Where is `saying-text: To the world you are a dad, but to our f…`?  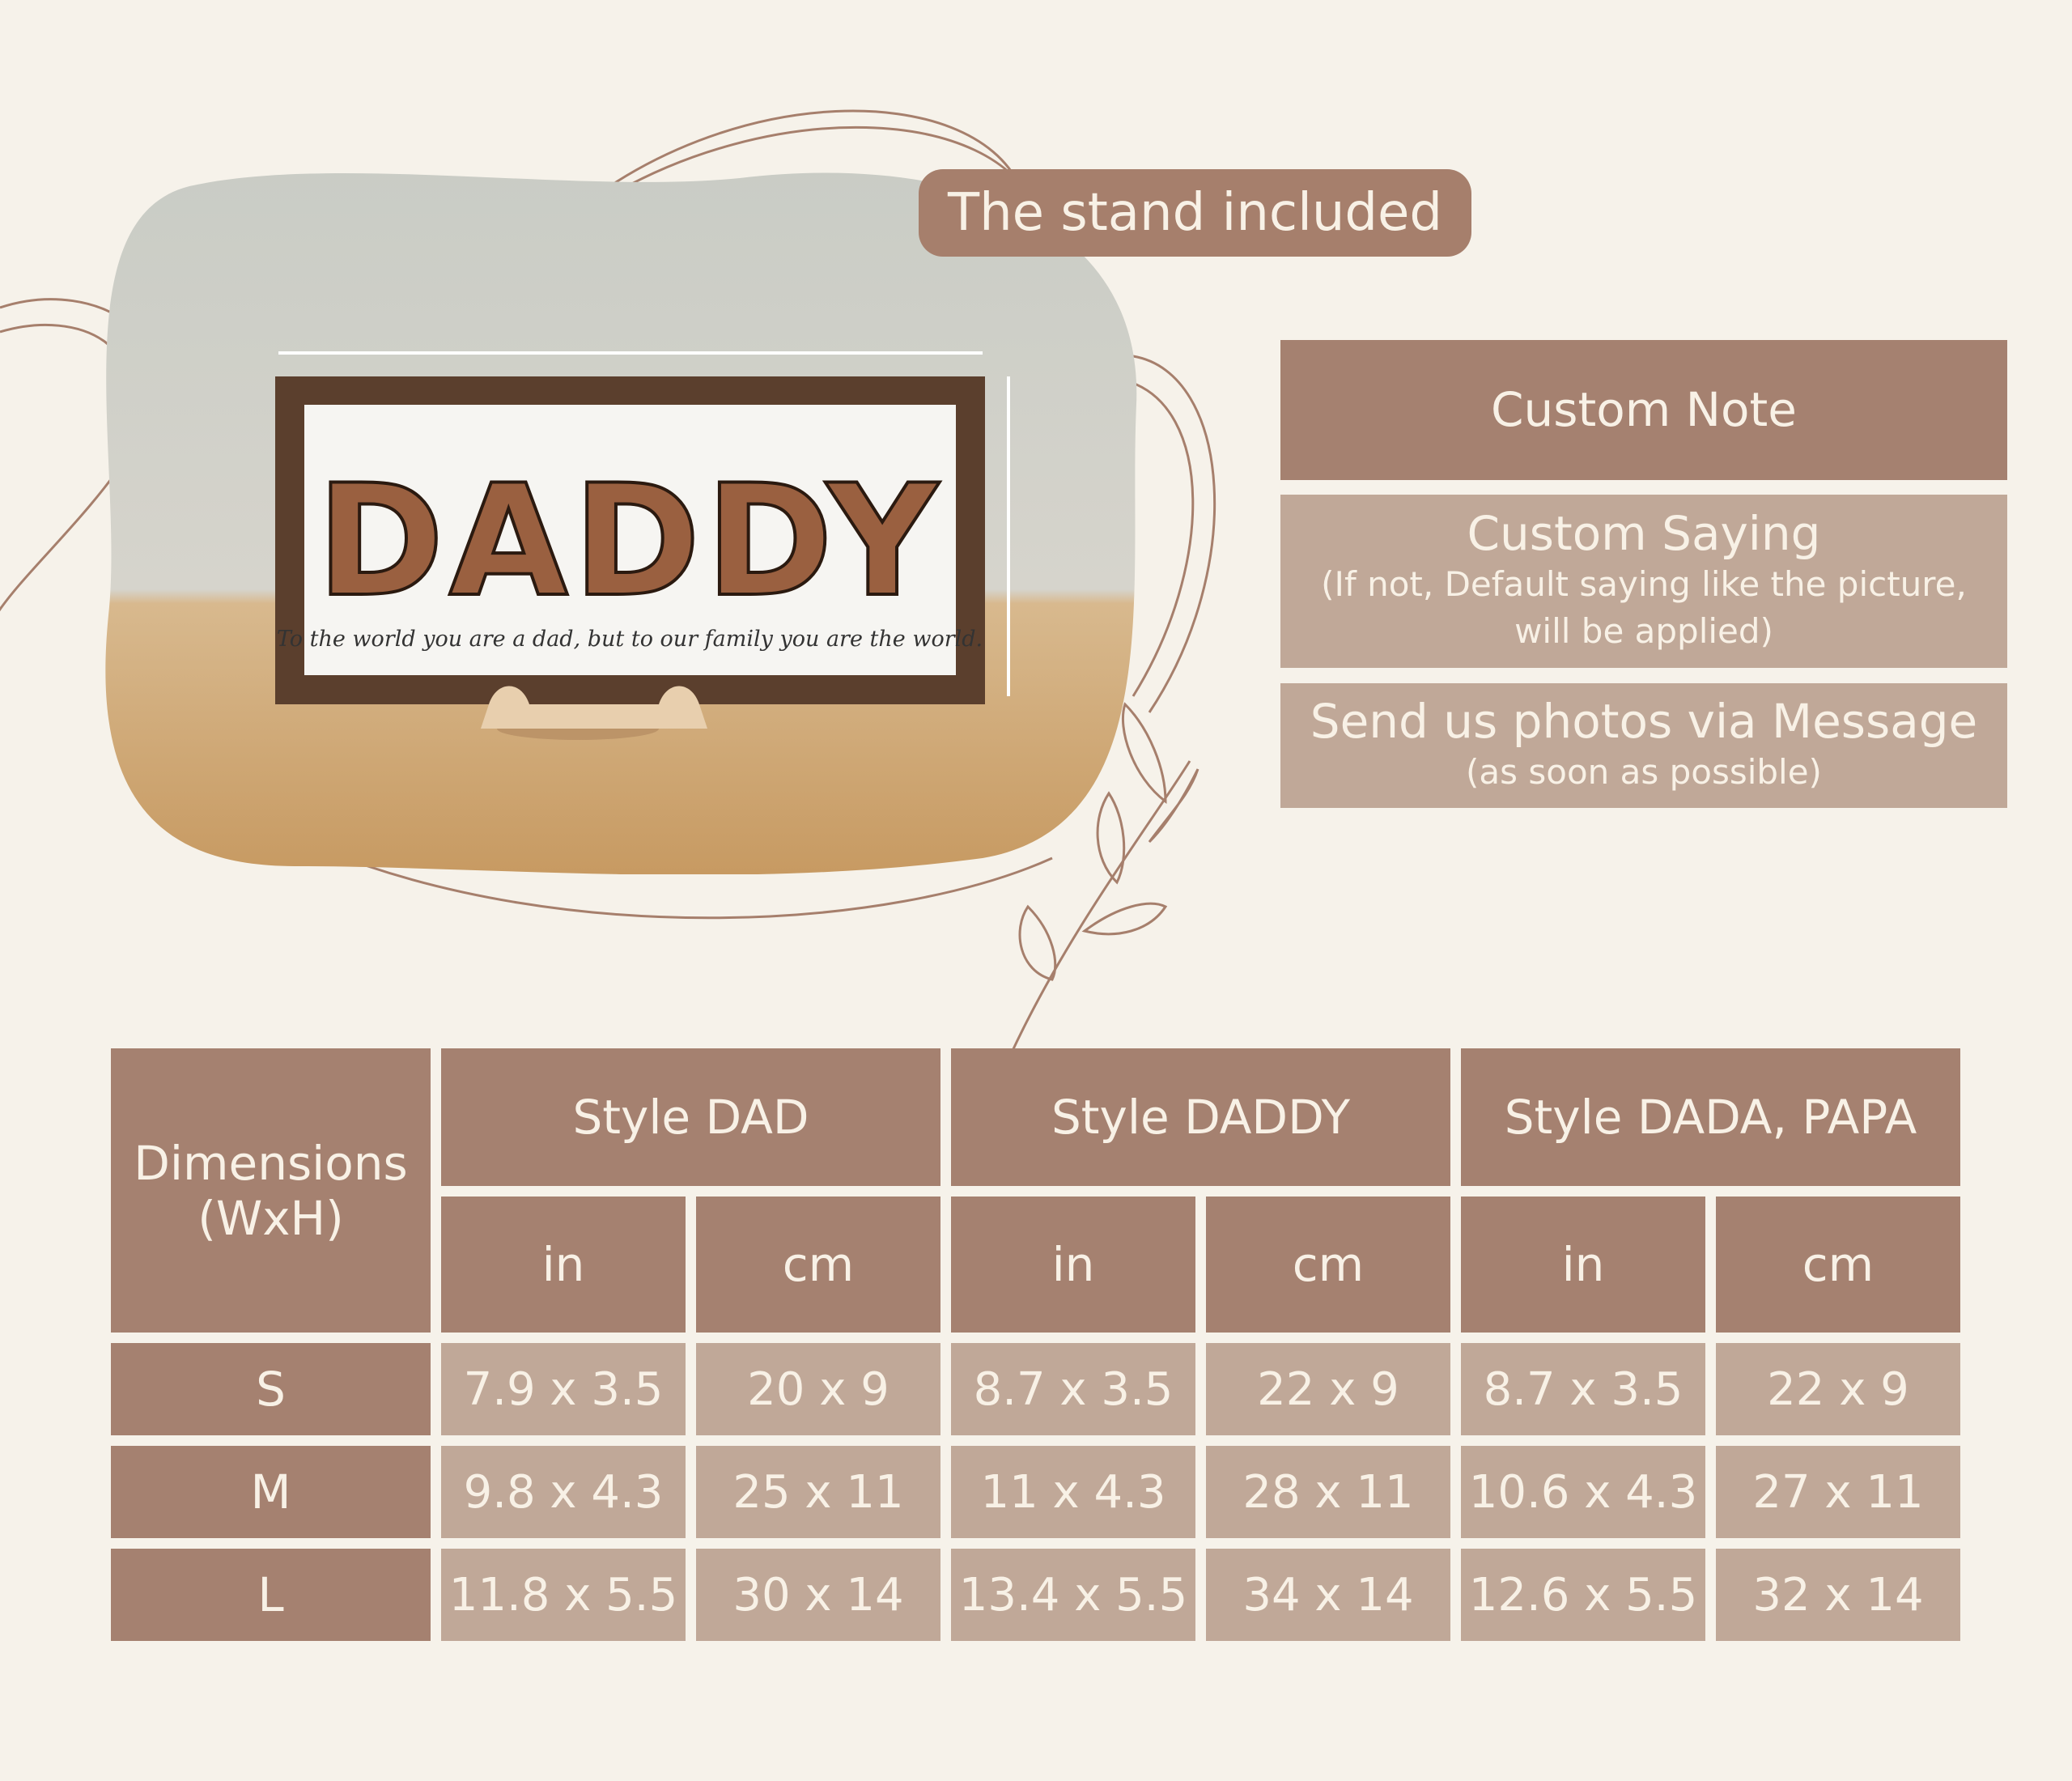
saying-text: To the world you are a dad, but to our f… is located at coordinates (630, 640).